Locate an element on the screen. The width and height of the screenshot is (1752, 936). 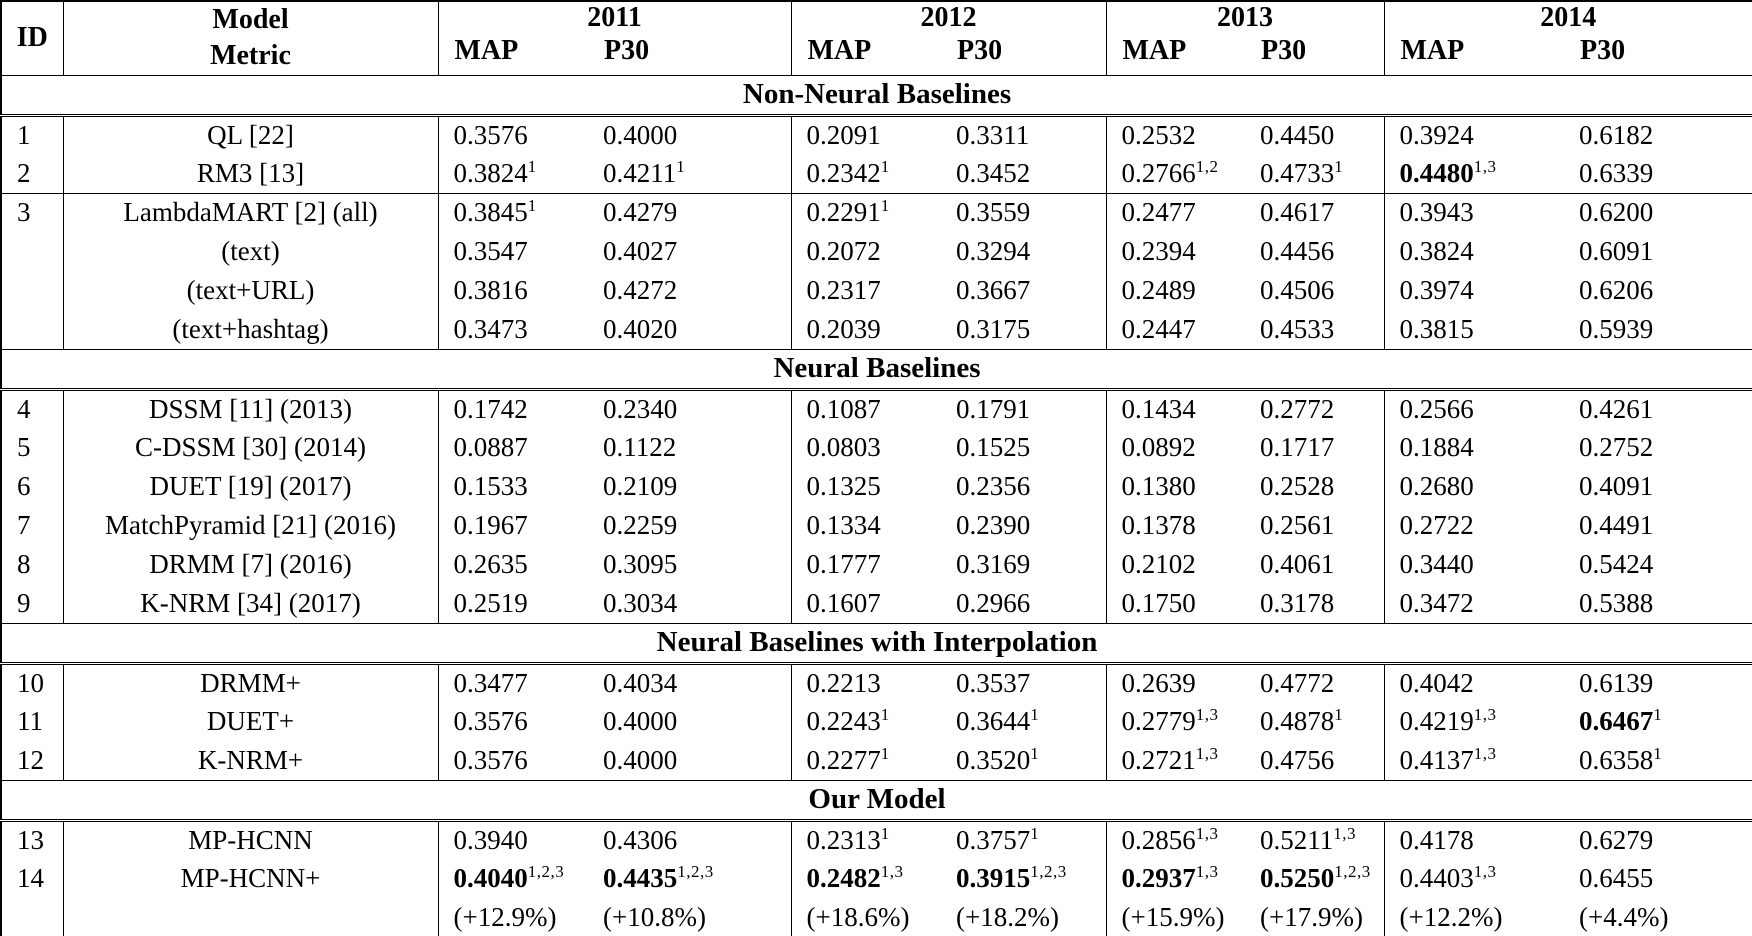
metric-value: 0.3824 is located at coordinates (490, 172).